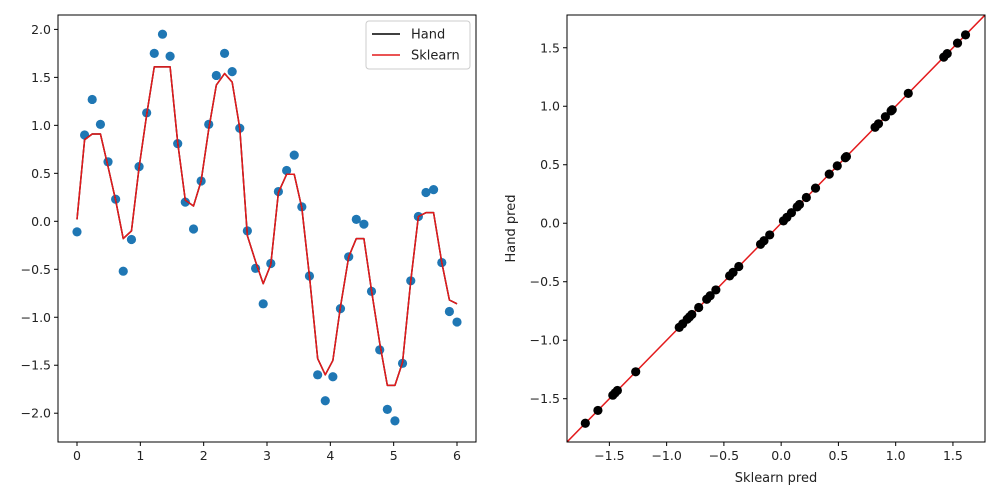  What do you see at coordinates (41, 125) in the screenshot?
I see `y-tick-label-6: 1.0` at bounding box center [41, 125].